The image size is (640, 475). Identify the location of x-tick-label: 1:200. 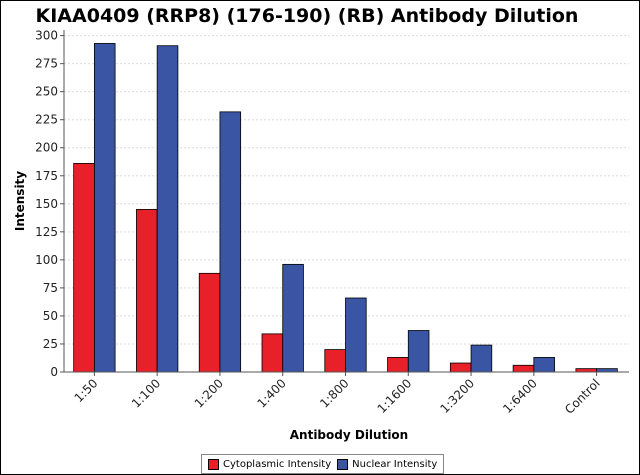
(209, 393).